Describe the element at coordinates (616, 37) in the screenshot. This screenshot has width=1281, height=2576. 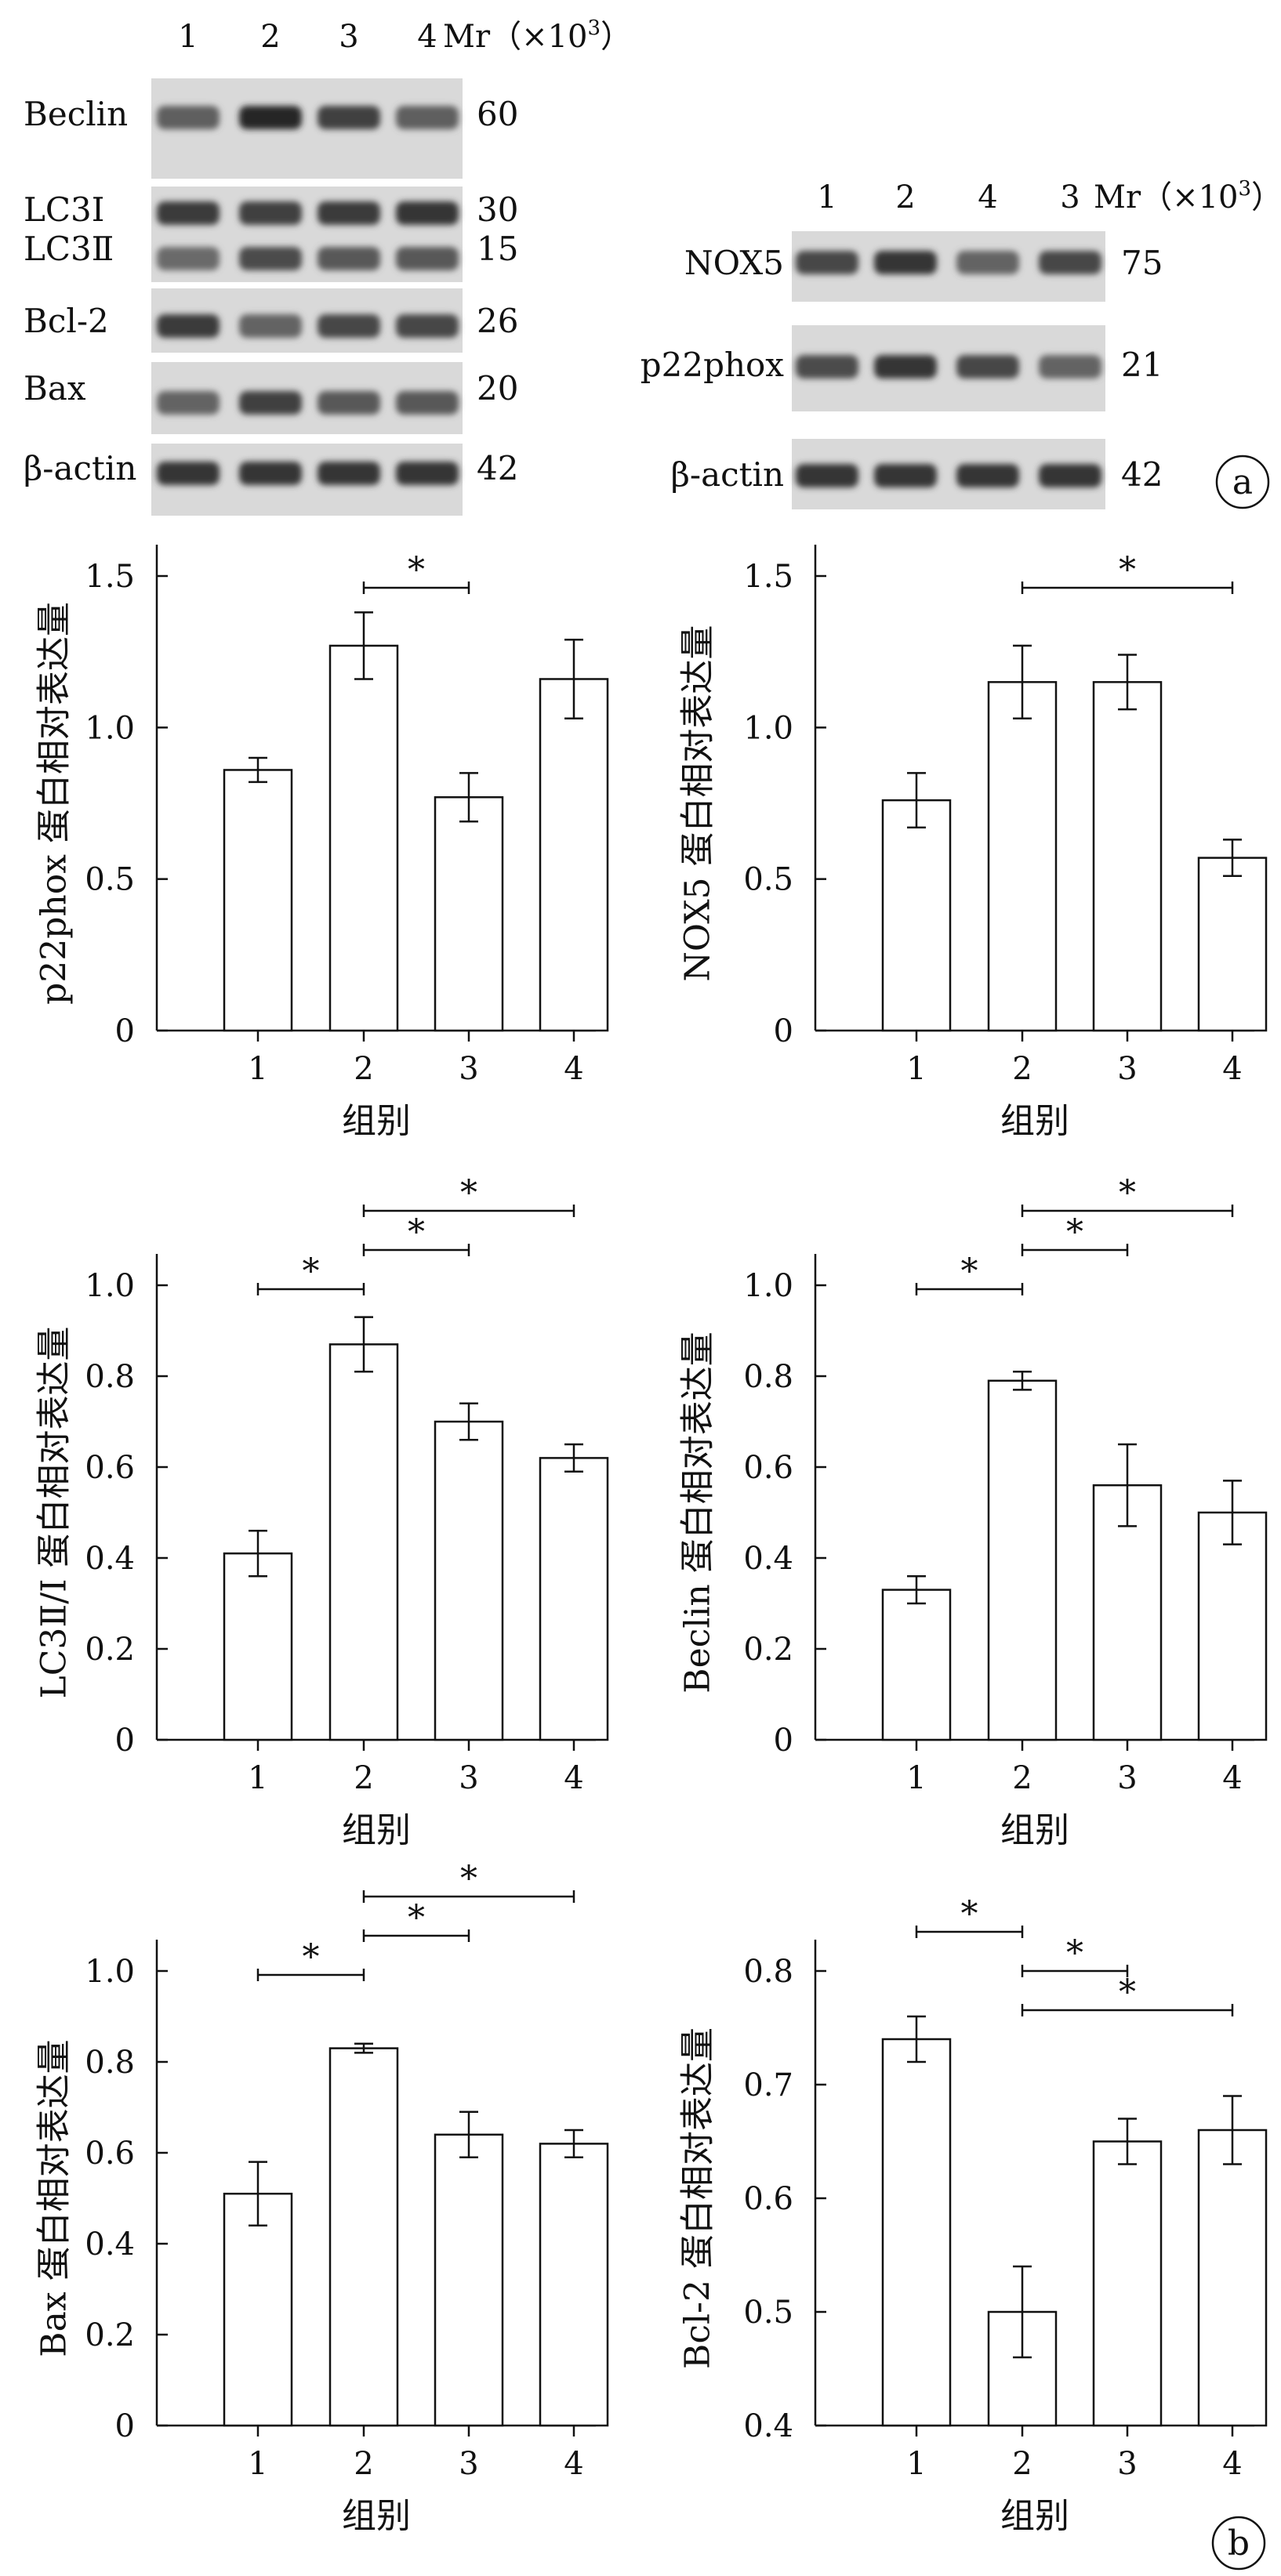
I see `left-mr-close: ）` at that location.